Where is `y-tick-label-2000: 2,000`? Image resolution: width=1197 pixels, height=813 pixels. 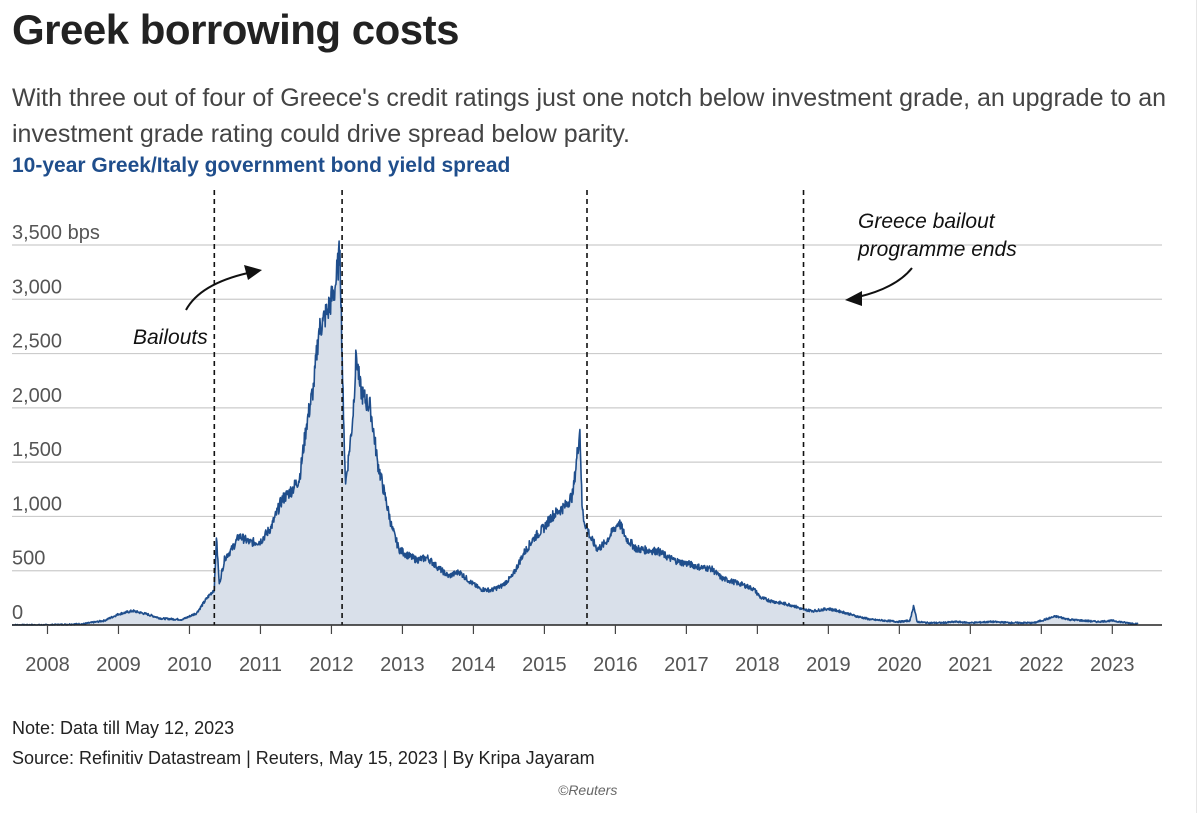 y-tick-label-2000: 2,000 is located at coordinates (37, 396).